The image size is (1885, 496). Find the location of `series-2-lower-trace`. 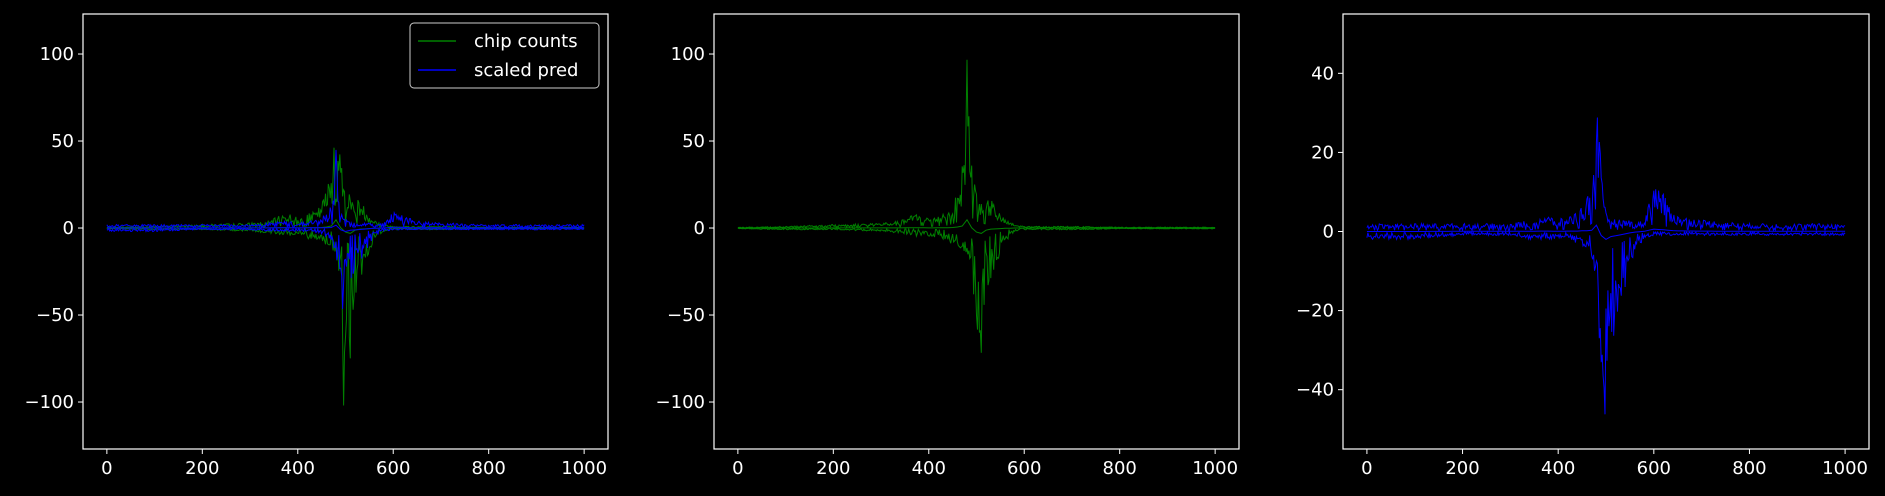

series-2-lower-trace is located at coordinates (345, 267).